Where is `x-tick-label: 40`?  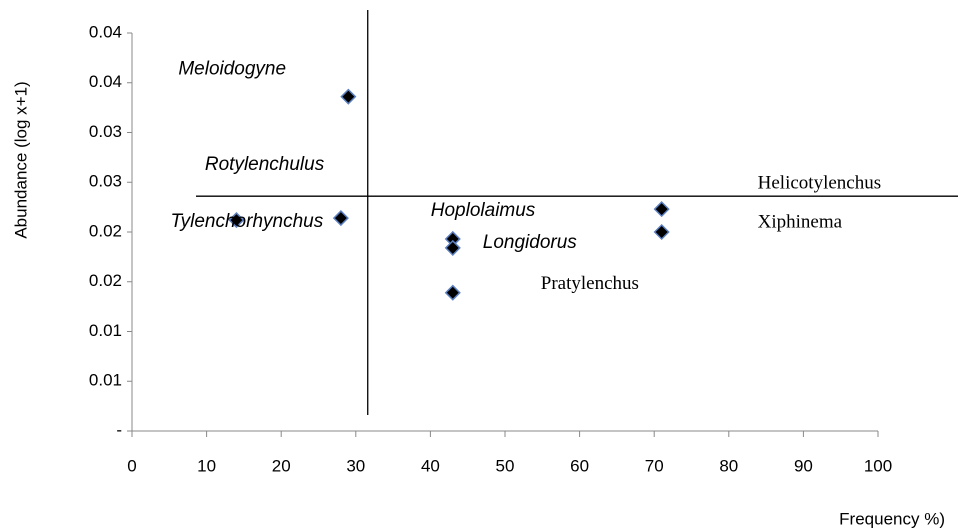
x-tick-label: 40 is located at coordinates (430, 465).